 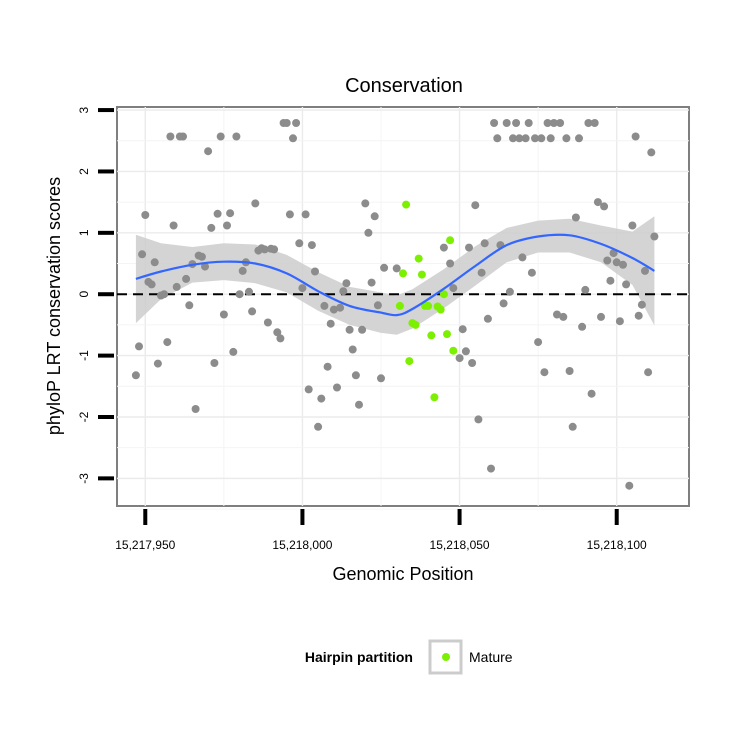 I want to click on x-tick-label: 15,217,950, so click(x=145, y=545).